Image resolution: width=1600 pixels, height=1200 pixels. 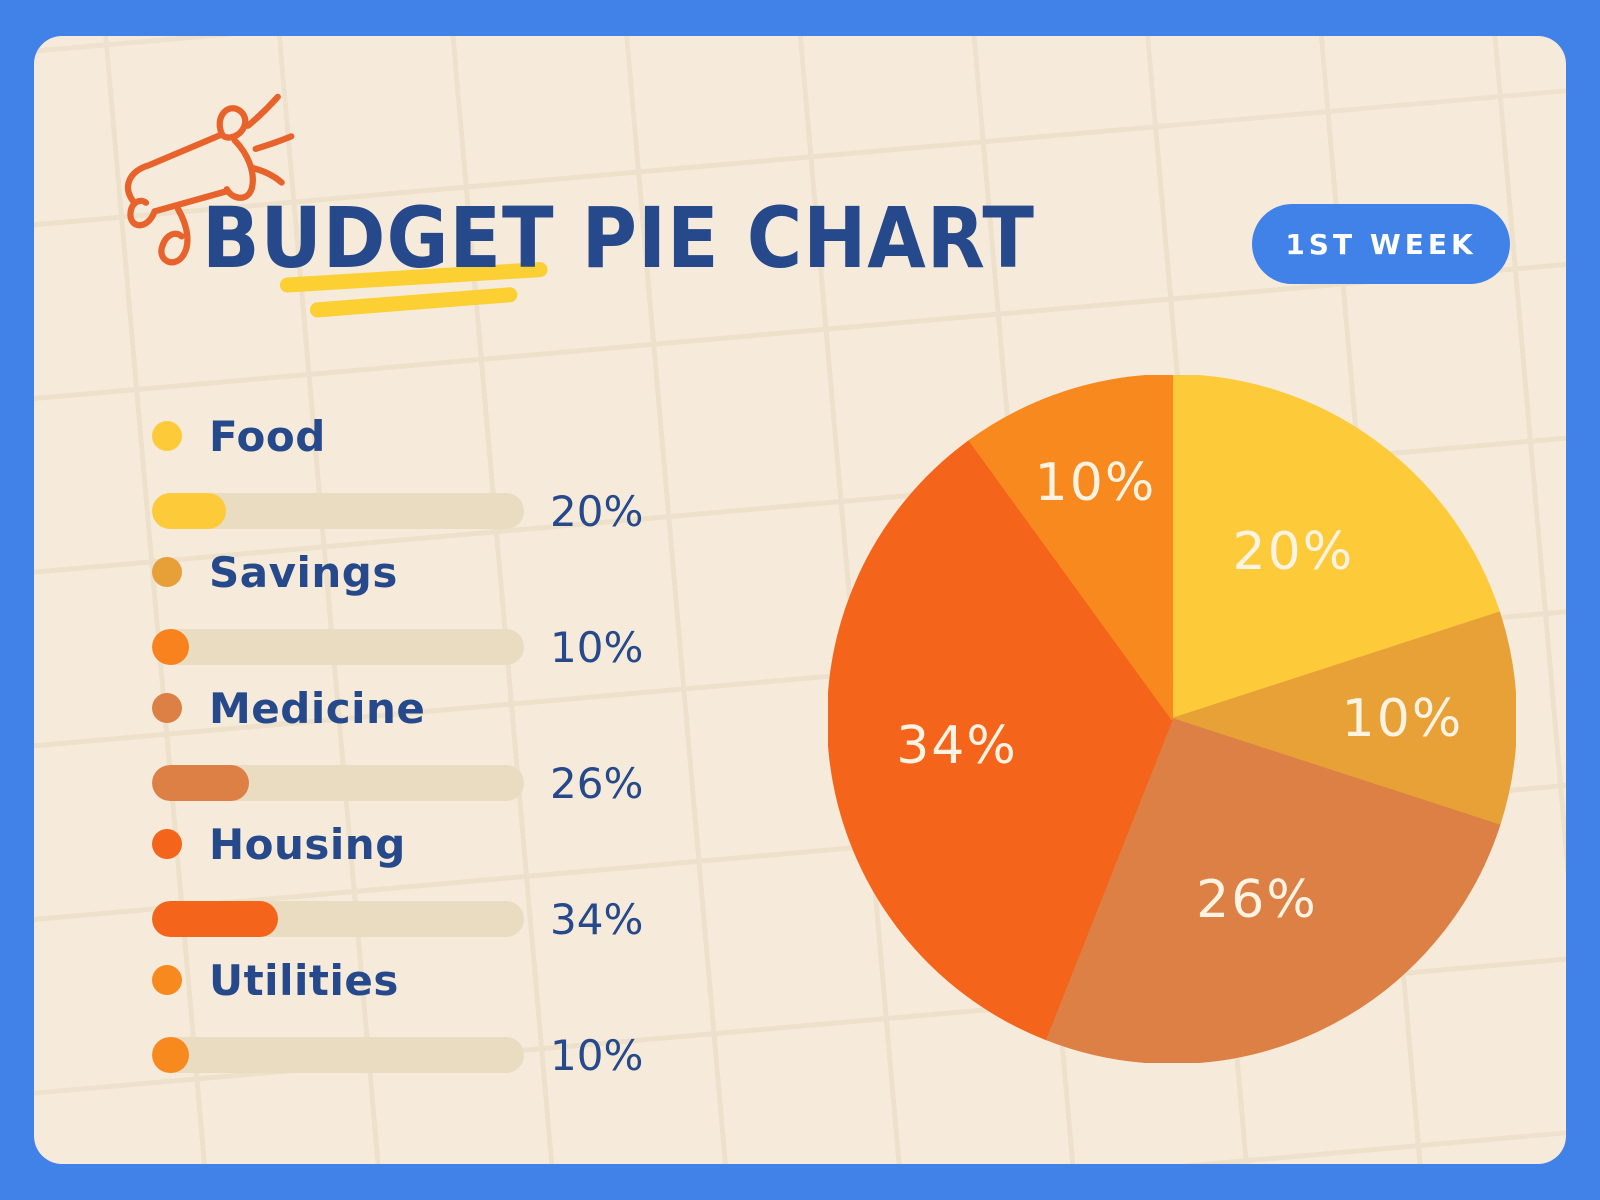 What do you see at coordinates (597, 919) in the screenshot?
I see `legend-percent: 34%` at bounding box center [597, 919].